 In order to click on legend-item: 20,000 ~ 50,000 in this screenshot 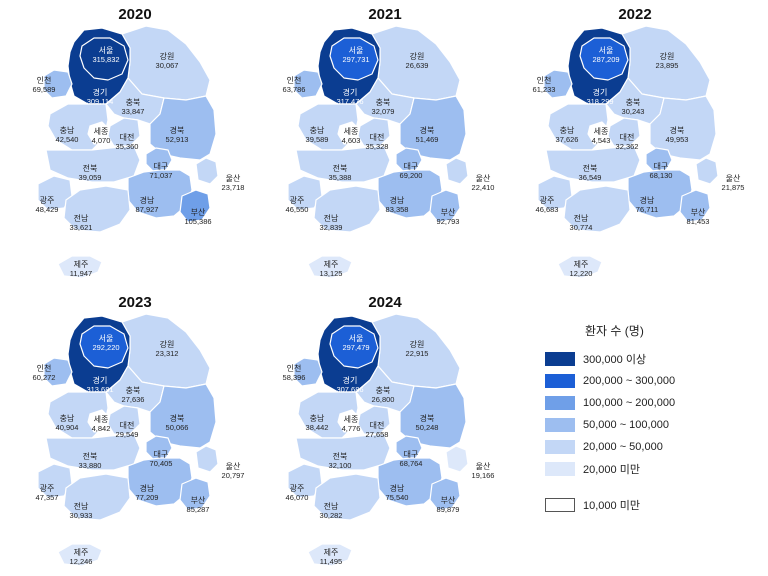, I will do `click(645, 447)`.